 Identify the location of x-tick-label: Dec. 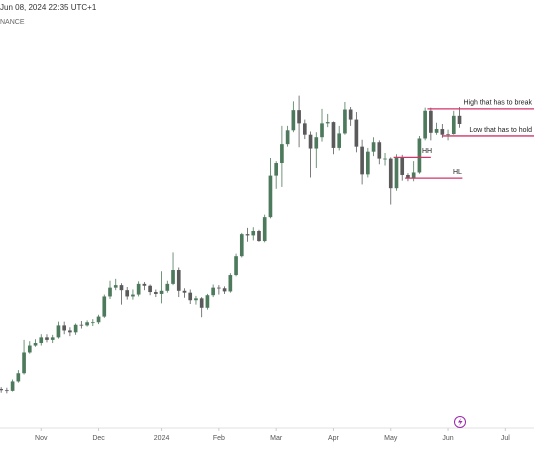
(98, 438).